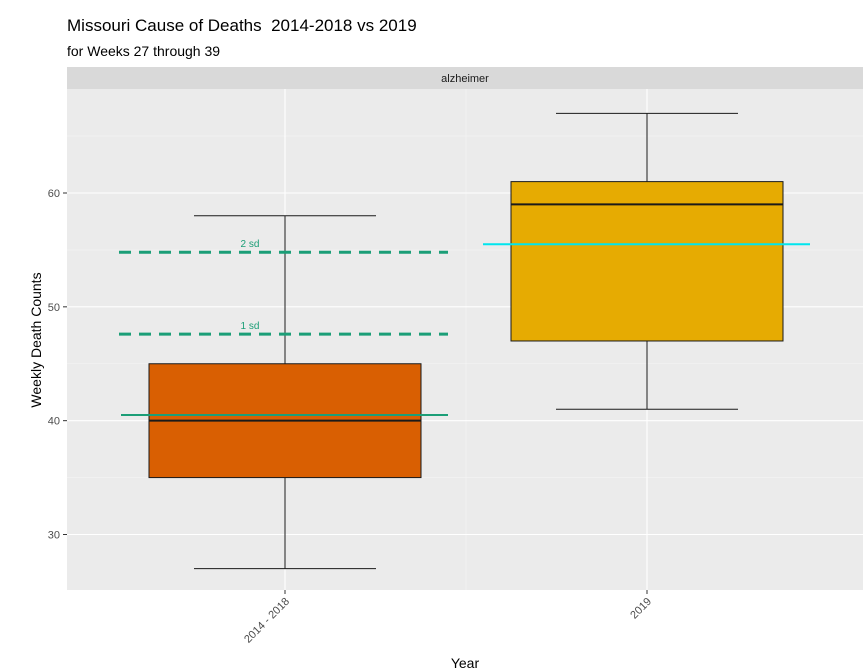 The width and height of the screenshot is (864, 672). Describe the element at coordinates (57, 365) in the screenshot. I see `y-axis: 30 40 50 60` at that location.